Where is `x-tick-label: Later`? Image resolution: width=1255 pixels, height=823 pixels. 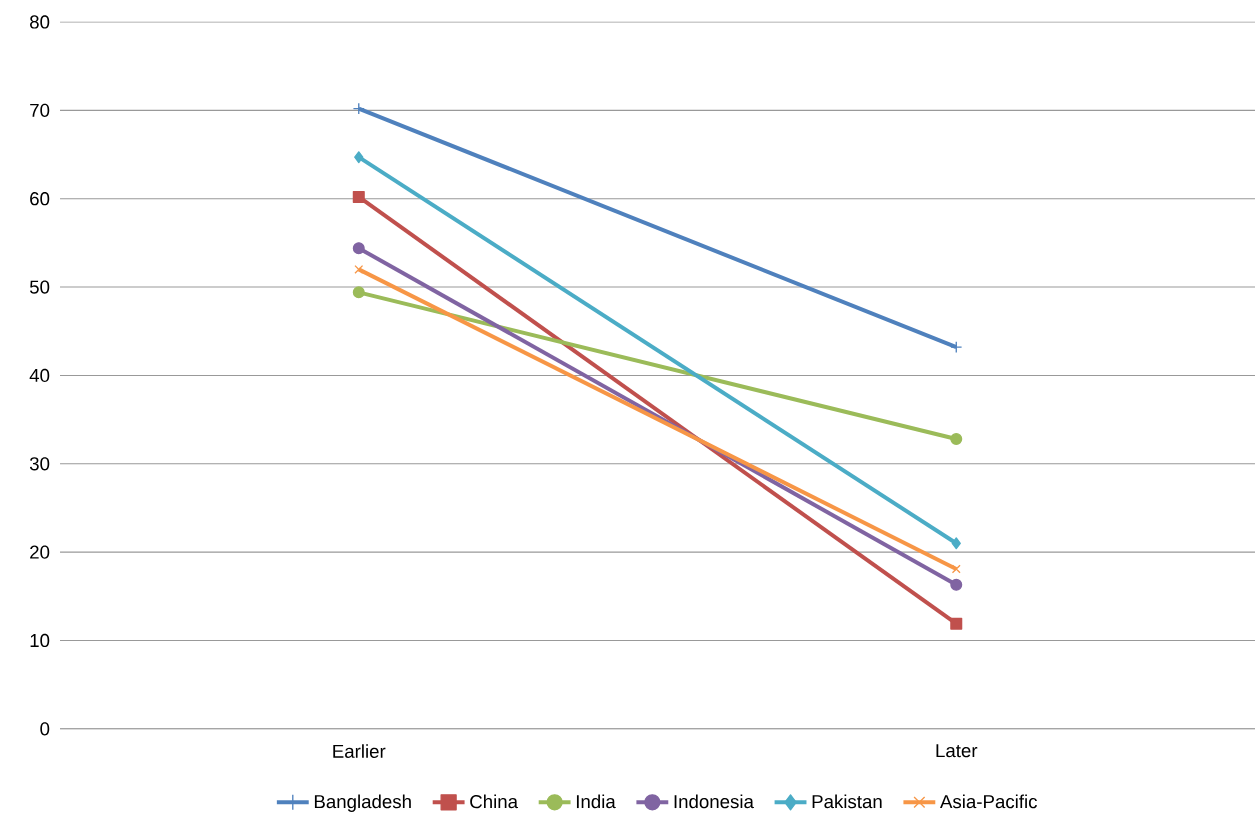
x-tick-label: Later is located at coordinates (957, 751).